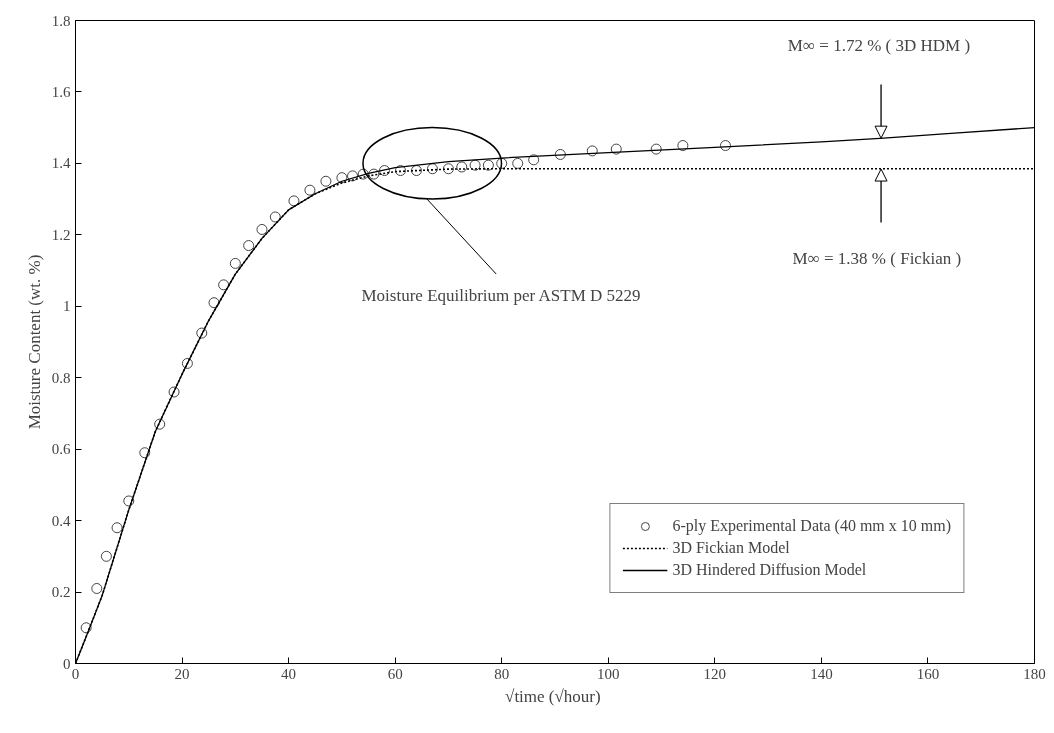 This screenshot has width=1054, height=733. What do you see at coordinates (877, 258) in the screenshot?
I see `annotation: M∞ = 1.38 % ( Fickian )` at bounding box center [877, 258].